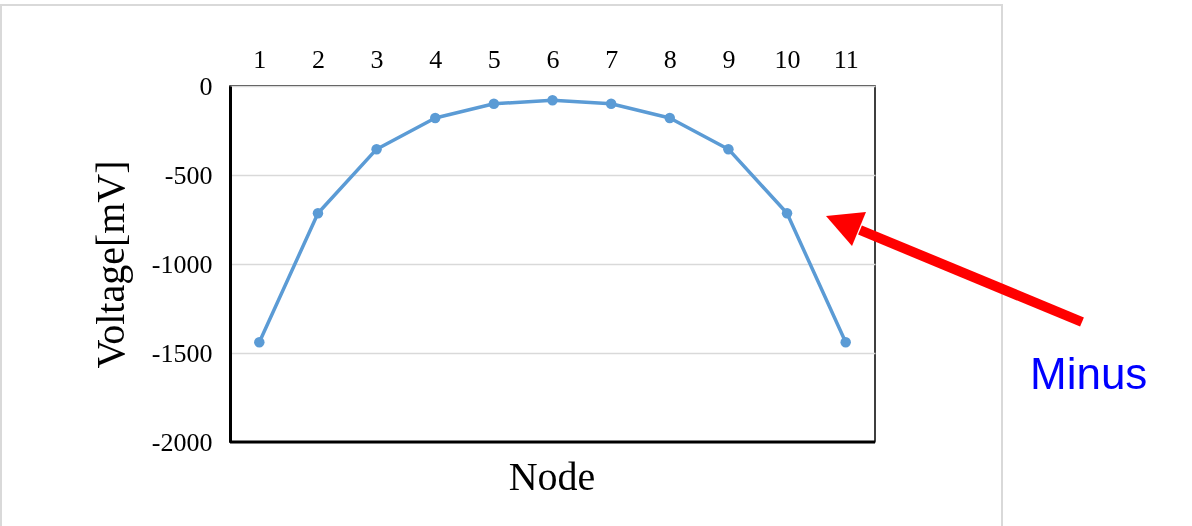 The image size is (1192, 526). Describe the element at coordinates (182, 353) in the screenshot. I see `y-tick-label: -1500` at that location.